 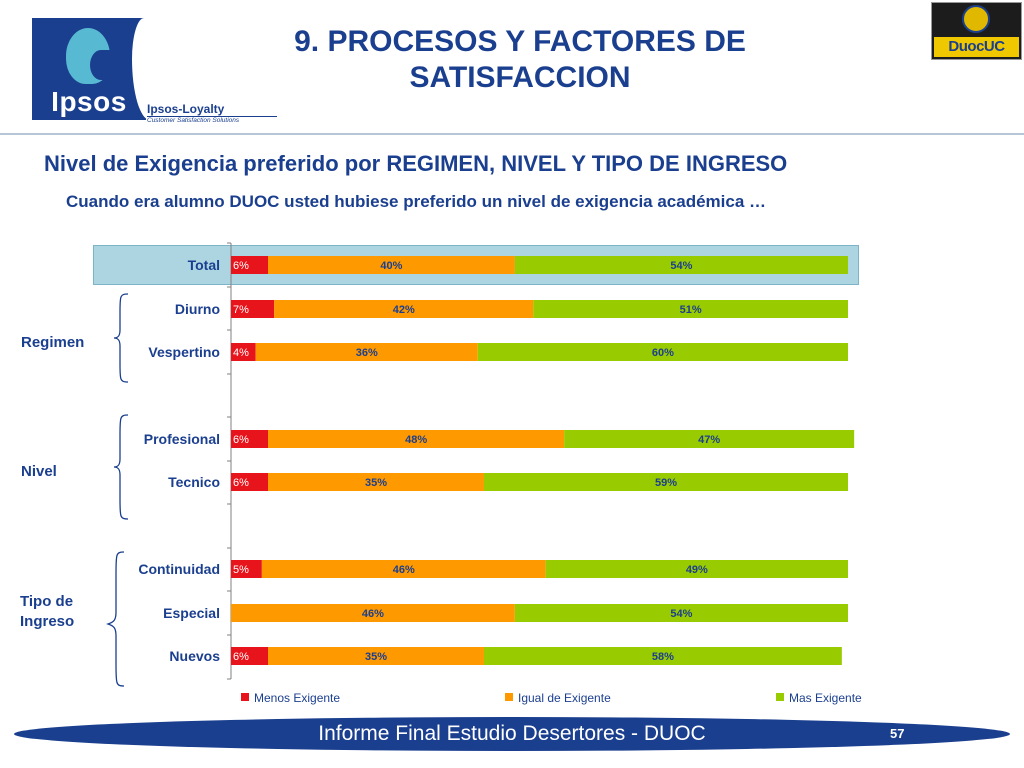 I want to click on page-title-line1: 9. PROCESOS Y FACTORES DE, so click(x=520, y=41).